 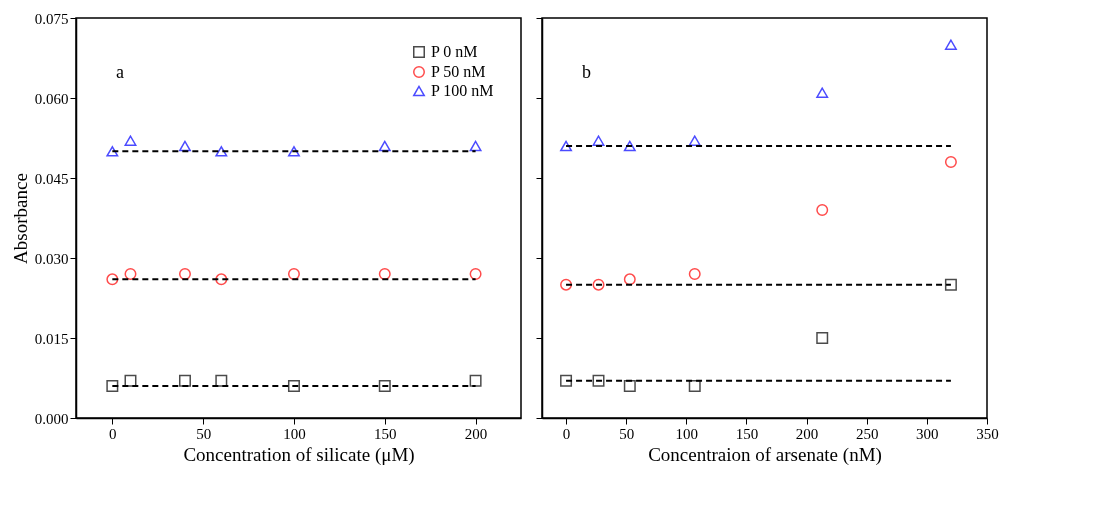 I want to click on legend-label: P 50 nM, so click(x=458, y=71).